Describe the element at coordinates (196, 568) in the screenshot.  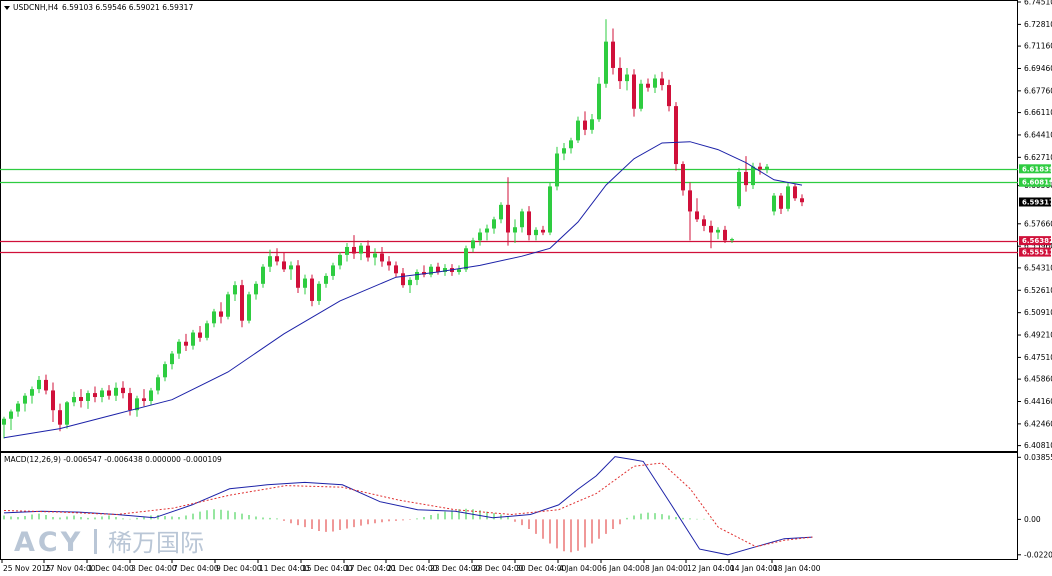
I see `time-tick-label: 7 Dec 04:00` at that location.